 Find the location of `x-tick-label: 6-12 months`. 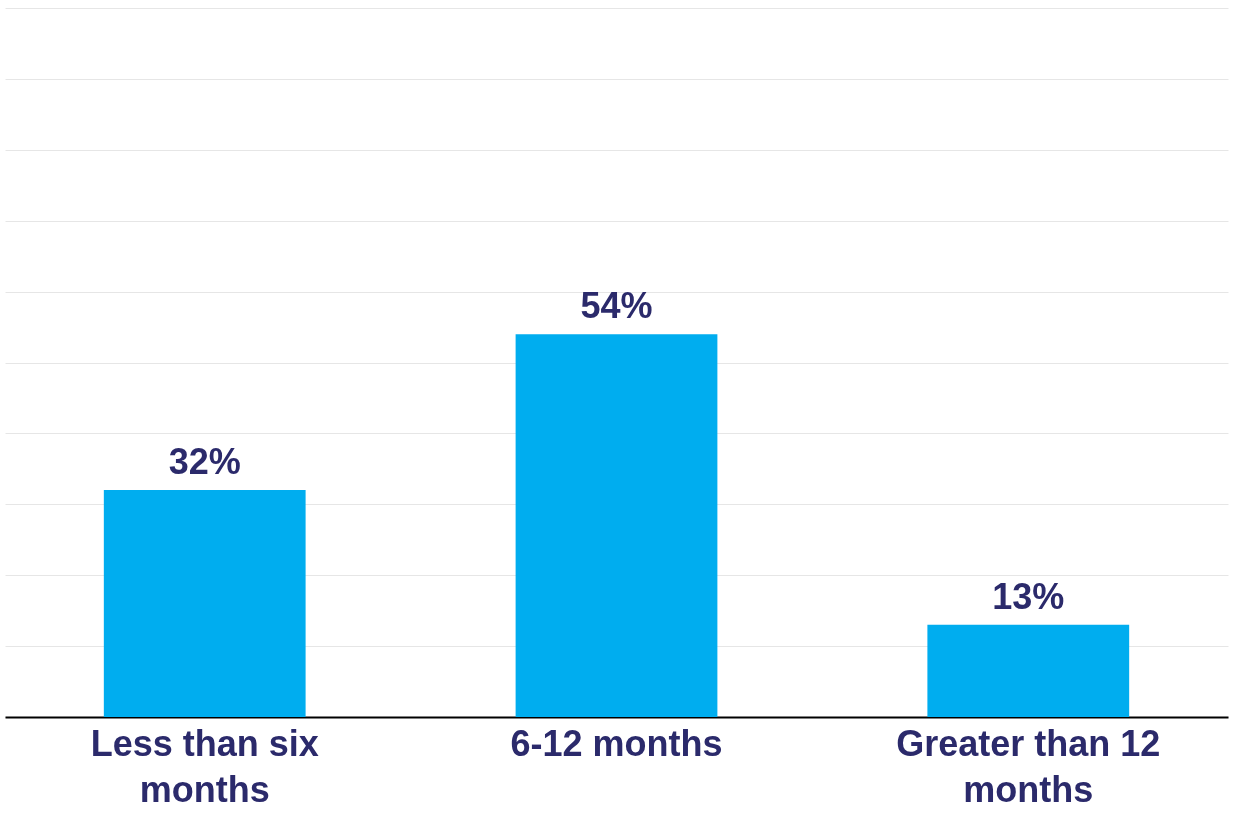

x-tick-label: 6-12 months is located at coordinates (616, 743).